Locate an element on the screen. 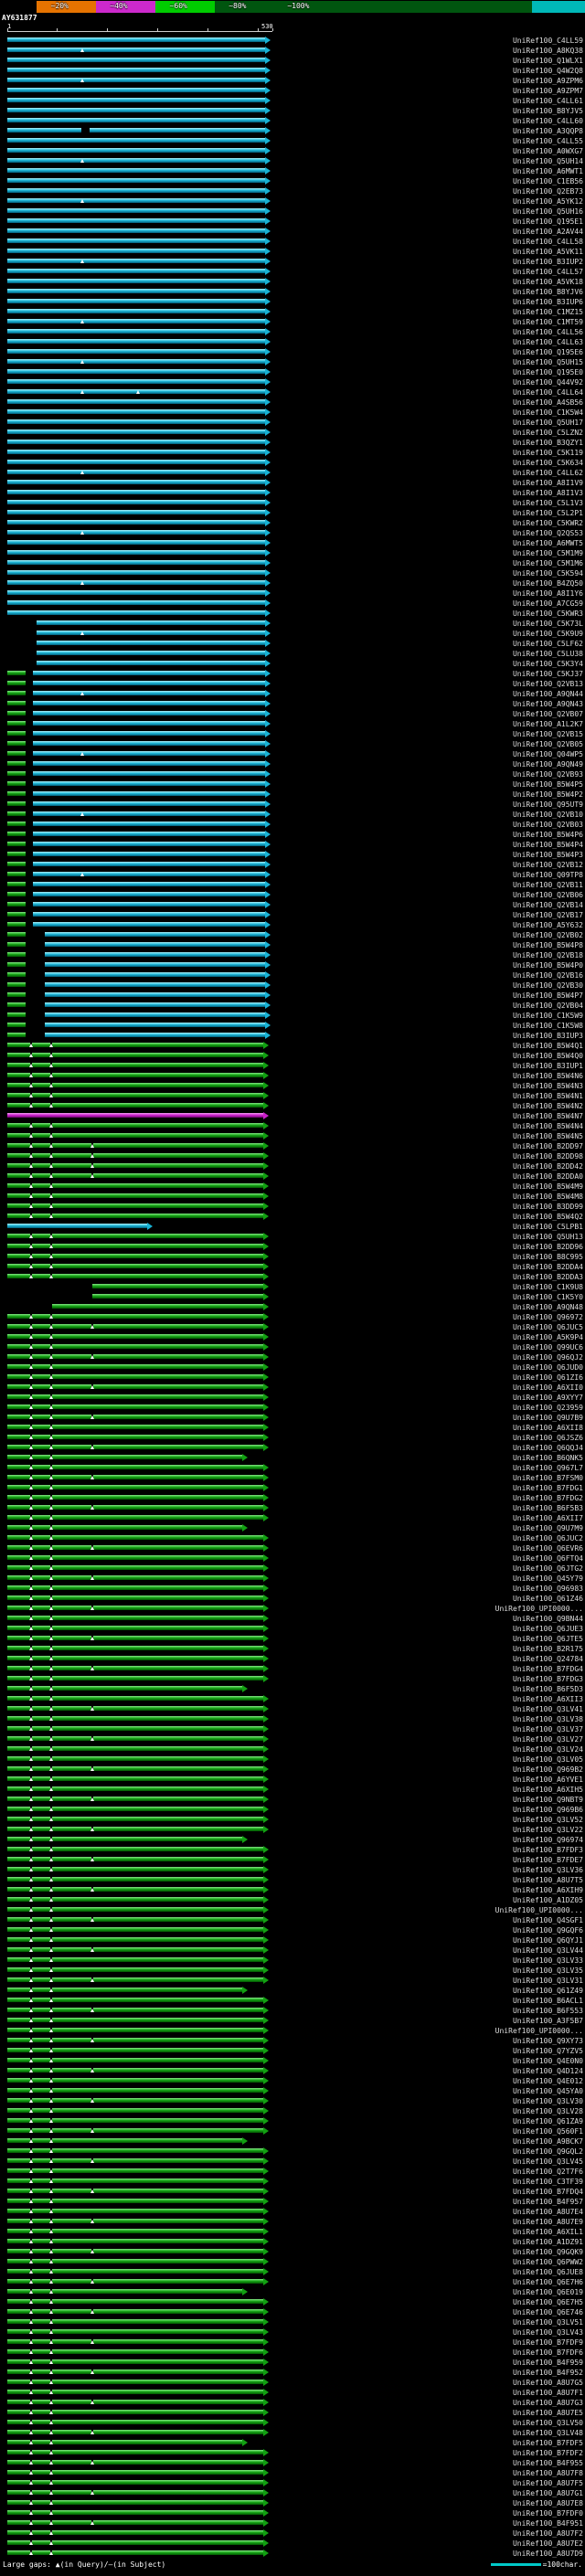 This screenshot has width=585, height=2576. hit-row: UniRef100_Q5UH13 is located at coordinates (293, 1236).